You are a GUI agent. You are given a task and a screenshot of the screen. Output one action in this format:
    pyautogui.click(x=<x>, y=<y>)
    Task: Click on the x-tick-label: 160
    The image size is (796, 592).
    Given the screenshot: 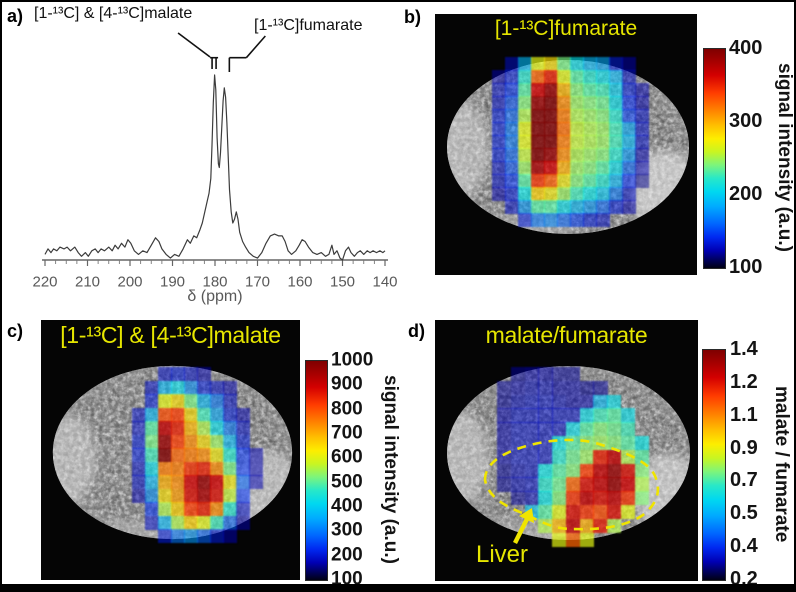 What is the action you would take?
    pyautogui.click(x=299, y=281)
    